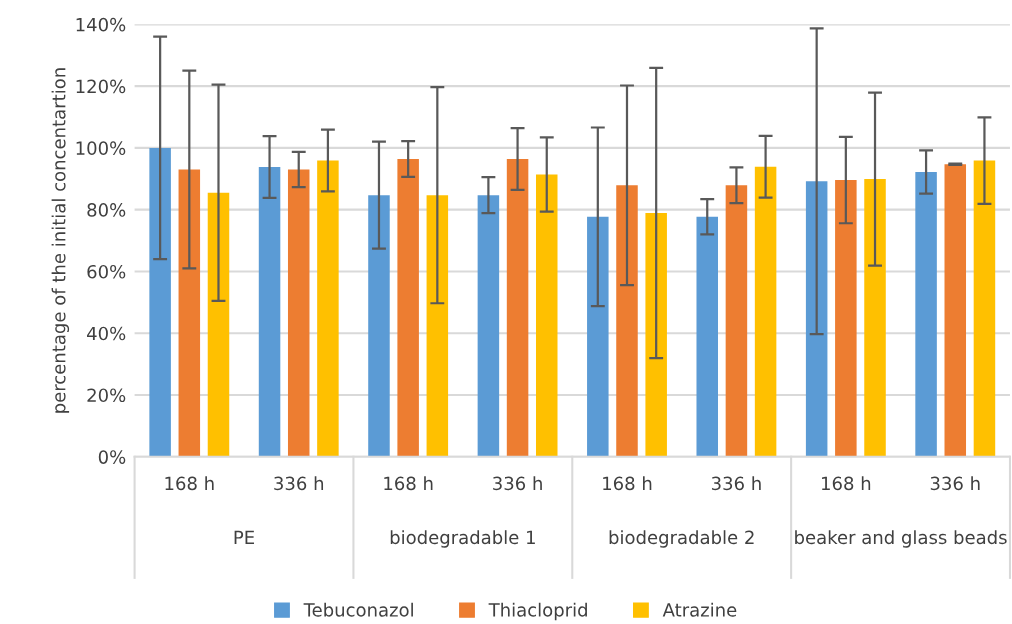 This screenshot has width=1012, height=624. I want to click on y-tick-label: 40%, so click(106, 333).